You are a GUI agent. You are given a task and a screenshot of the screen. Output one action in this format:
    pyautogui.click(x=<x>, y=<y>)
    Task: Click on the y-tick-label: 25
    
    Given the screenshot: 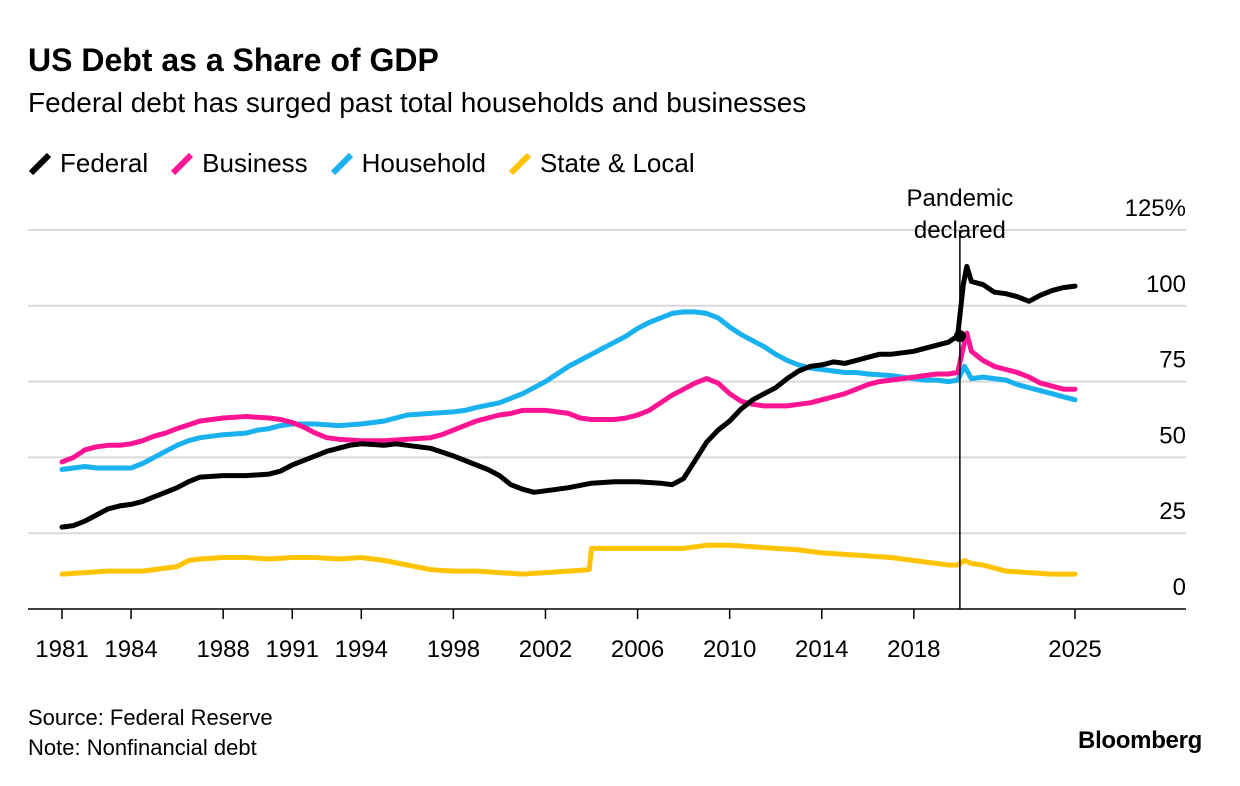 What is the action you would take?
    pyautogui.click(x=1172, y=511)
    